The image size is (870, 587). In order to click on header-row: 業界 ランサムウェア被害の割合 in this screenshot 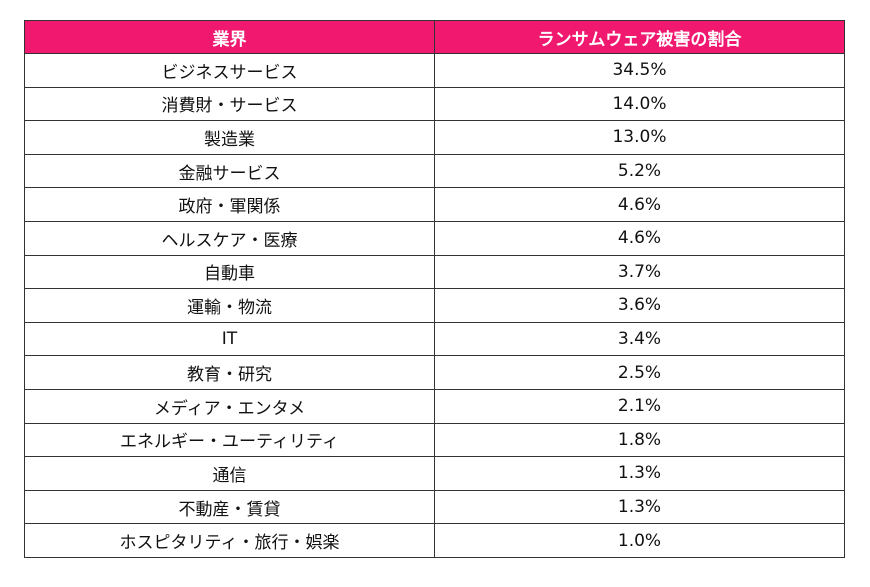, I will do `click(434, 37)`.